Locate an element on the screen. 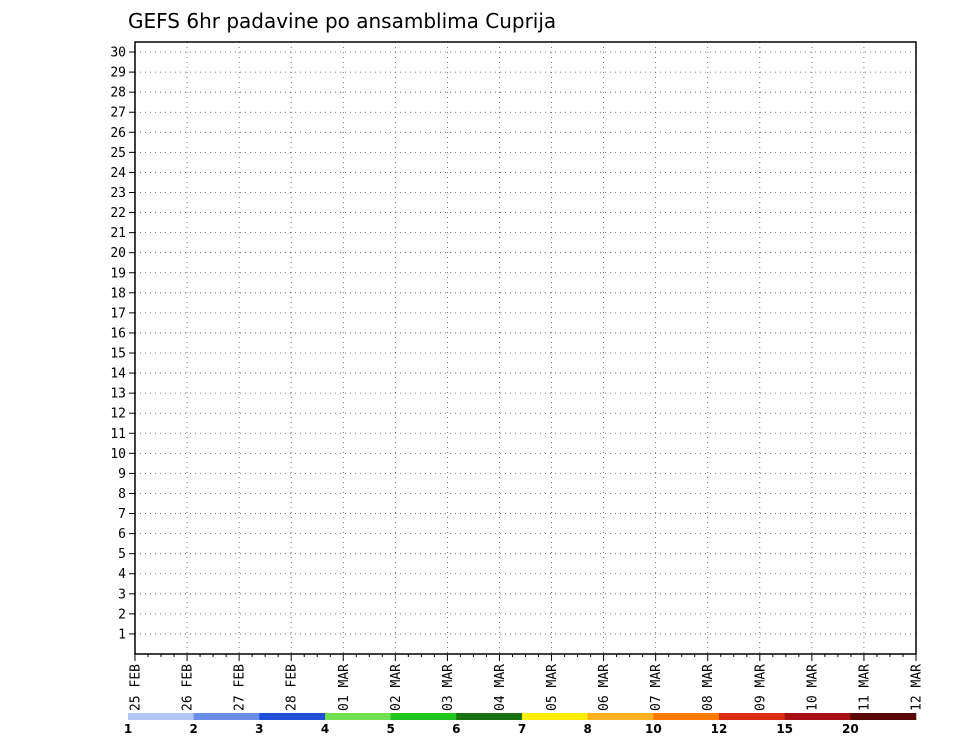  y-tick-label: 12 is located at coordinates (118, 414).